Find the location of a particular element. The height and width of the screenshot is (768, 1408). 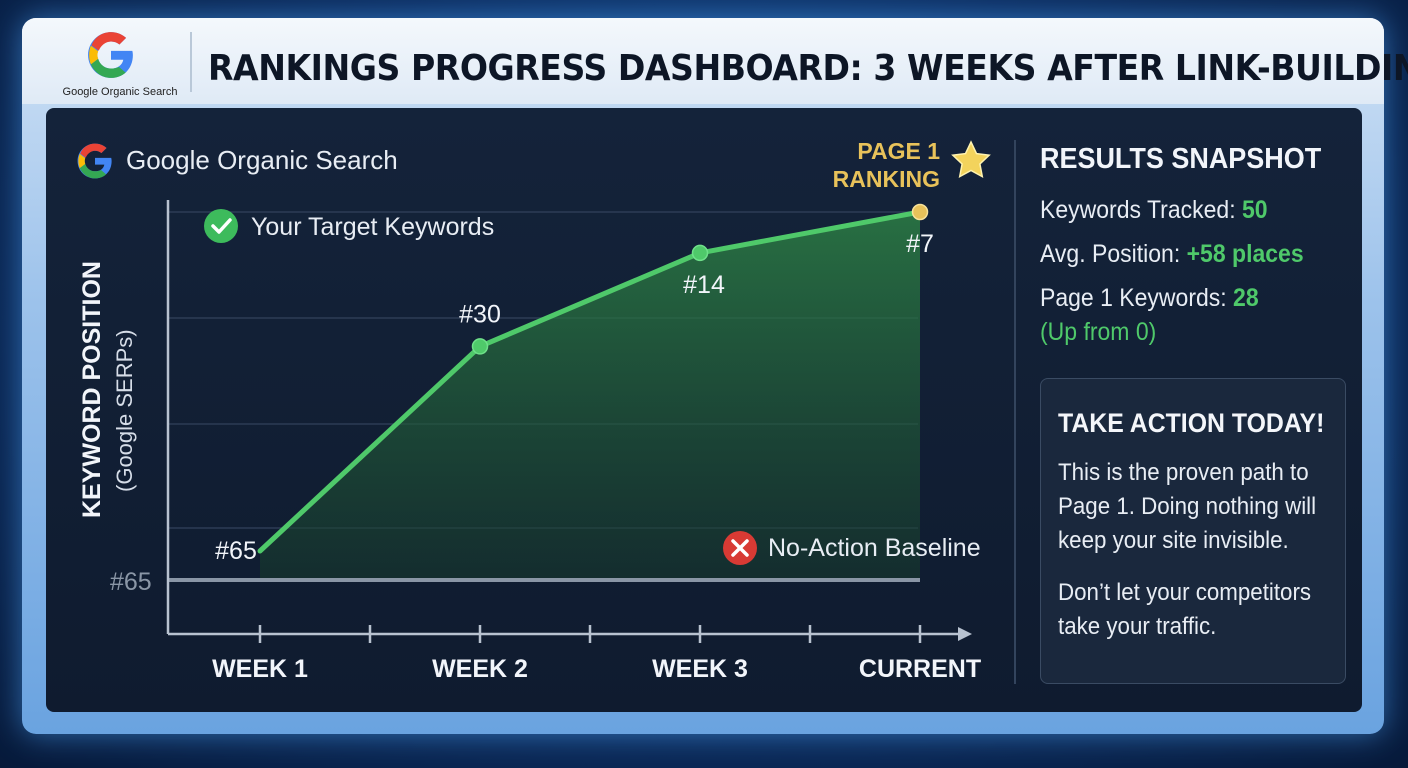

data-label: #30 is located at coordinates (480, 314).